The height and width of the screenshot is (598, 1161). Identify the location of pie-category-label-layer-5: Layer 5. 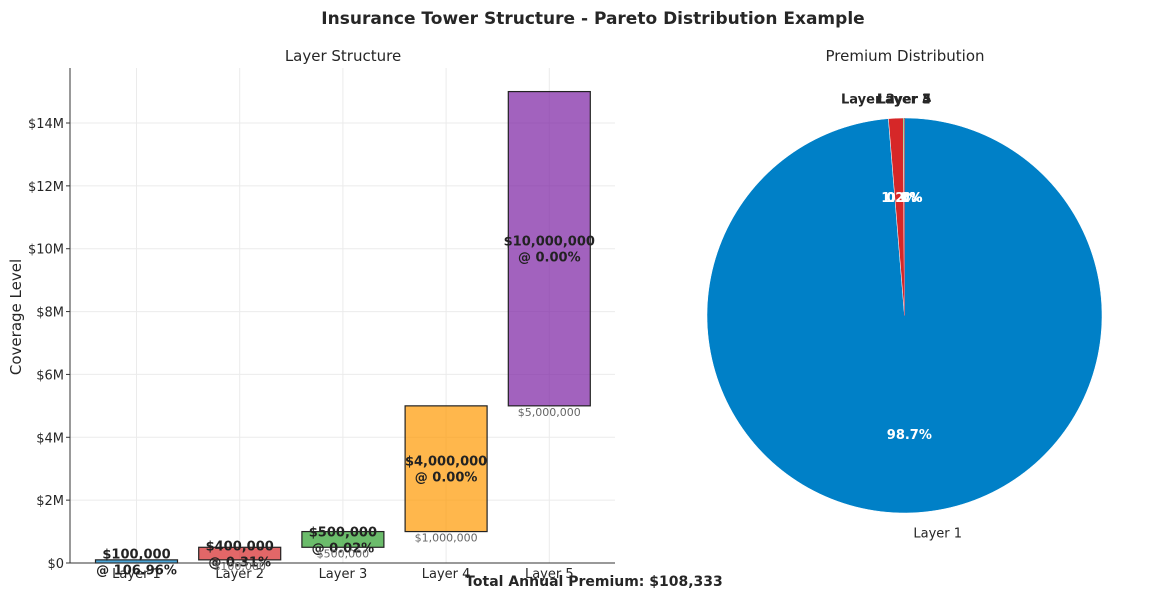
(905, 99).